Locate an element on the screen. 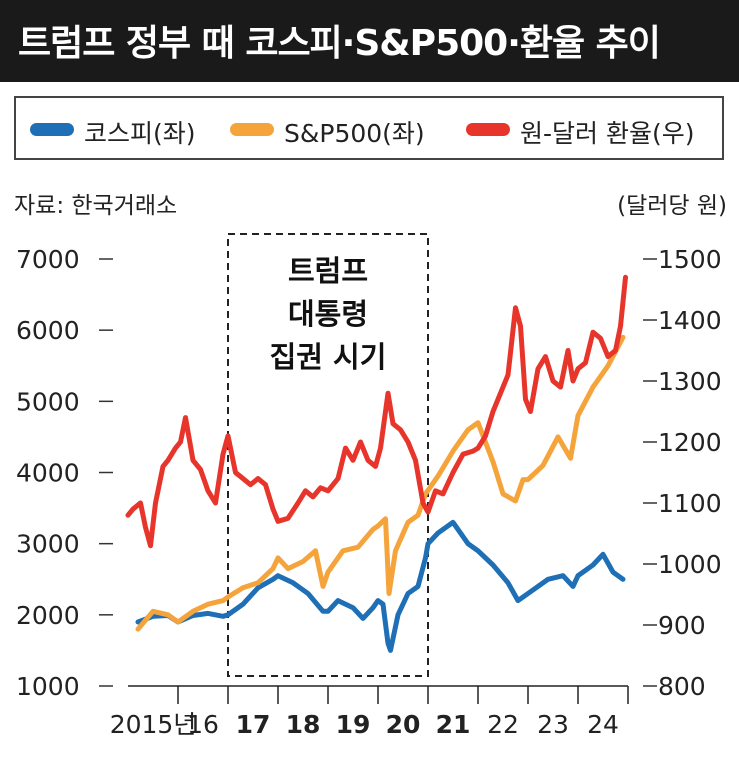 Image resolution: width=739 pixels, height=768 pixels. source-note: 자료: 한국거래소 is located at coordinates (96, 206).